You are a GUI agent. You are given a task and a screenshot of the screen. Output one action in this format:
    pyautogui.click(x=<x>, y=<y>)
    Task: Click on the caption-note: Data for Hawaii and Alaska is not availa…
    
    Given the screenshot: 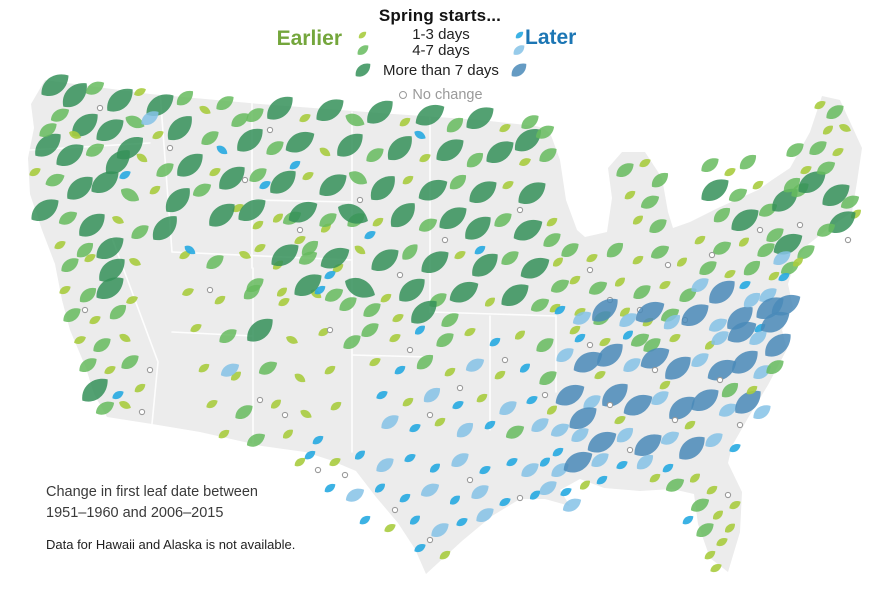 What is the action you would take?
    pyautogui.click(x=171, y=545)
    